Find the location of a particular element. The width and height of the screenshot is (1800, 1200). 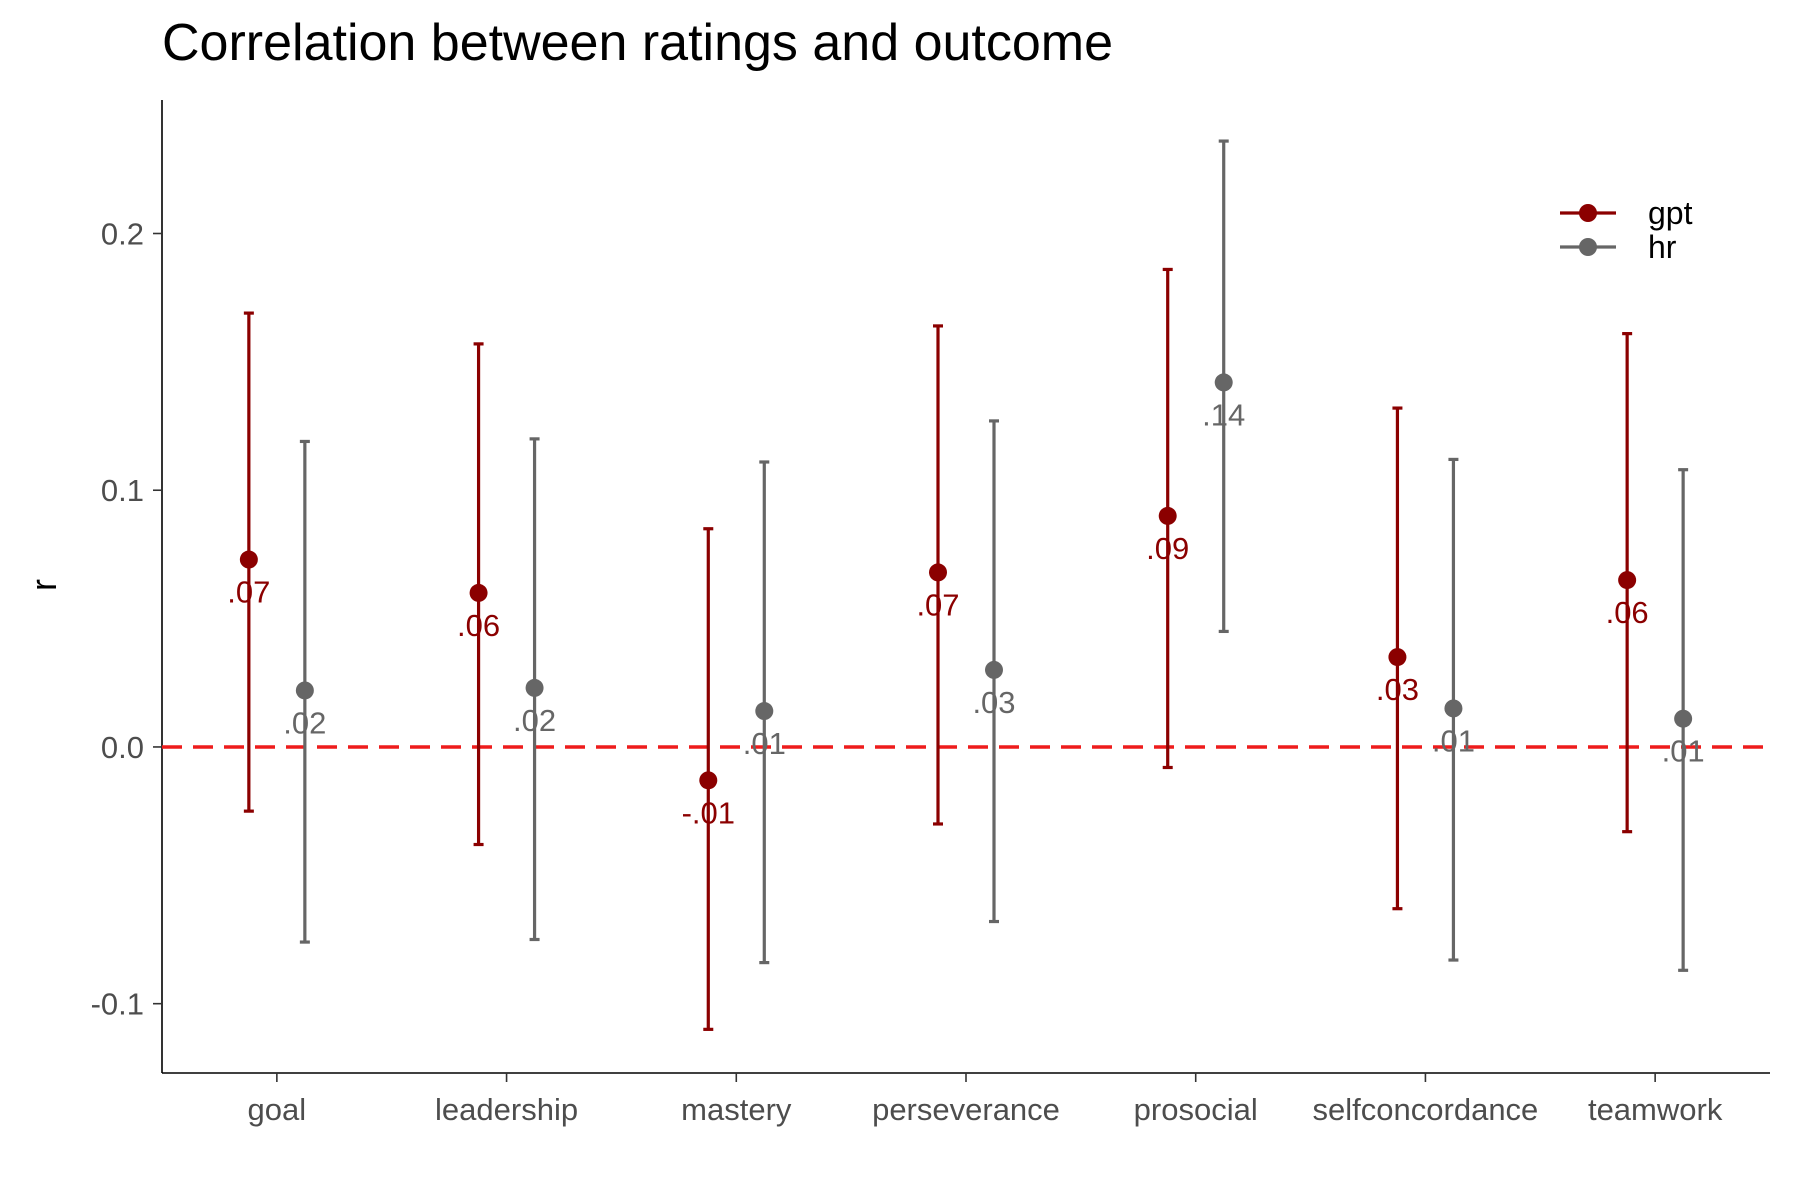

data-label: .14 is located at coordinates (1223, 414).